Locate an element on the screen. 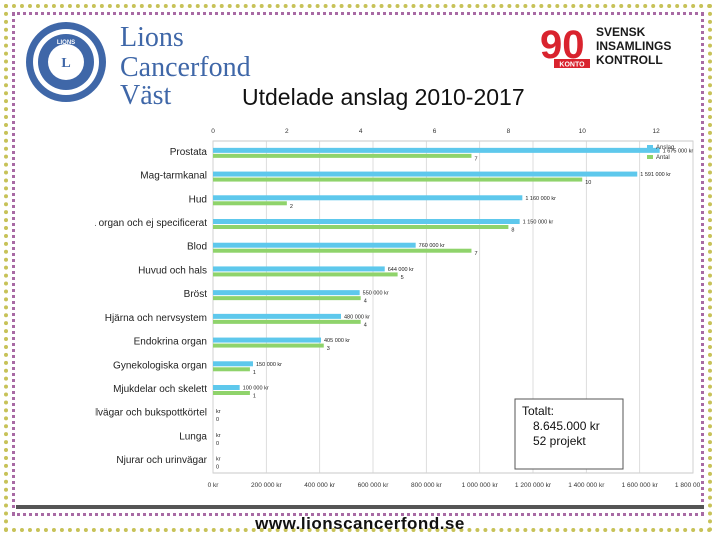 The height and width of the screenshot is (540, 720). x-top-tick-label: 10 is located at coordinates (583, 131).